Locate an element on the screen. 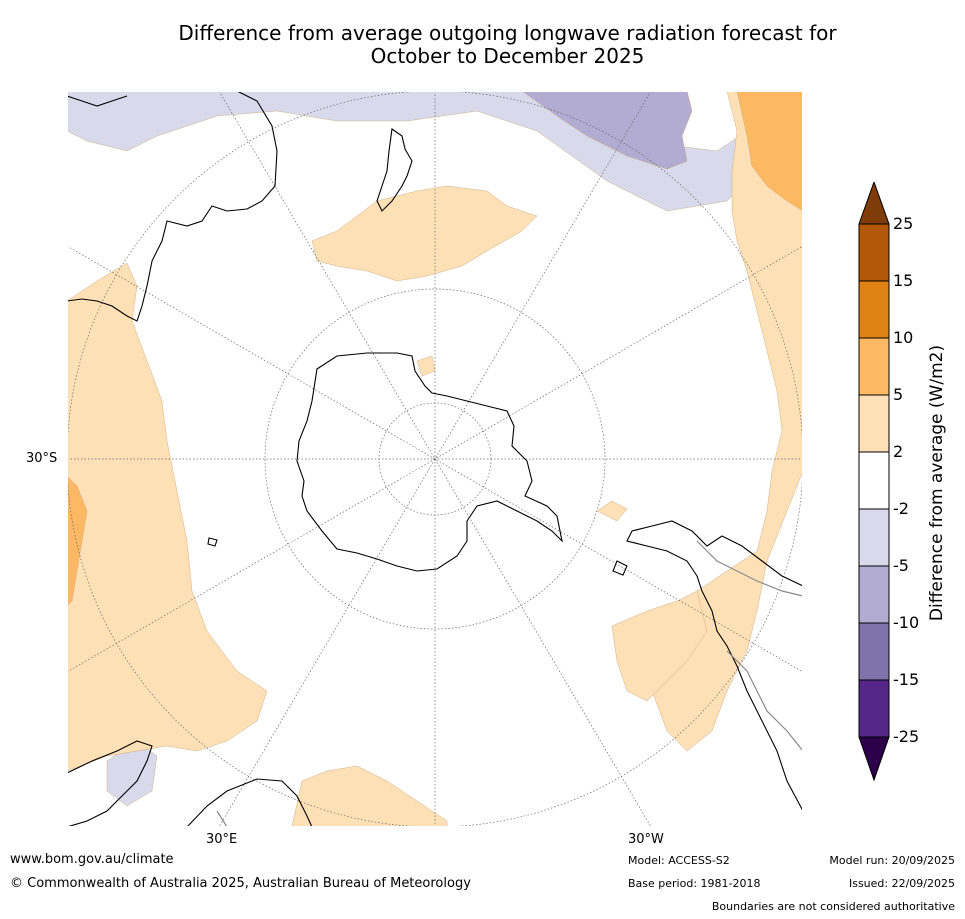  kerguelen-coastline is located at coordinates (212, 542).